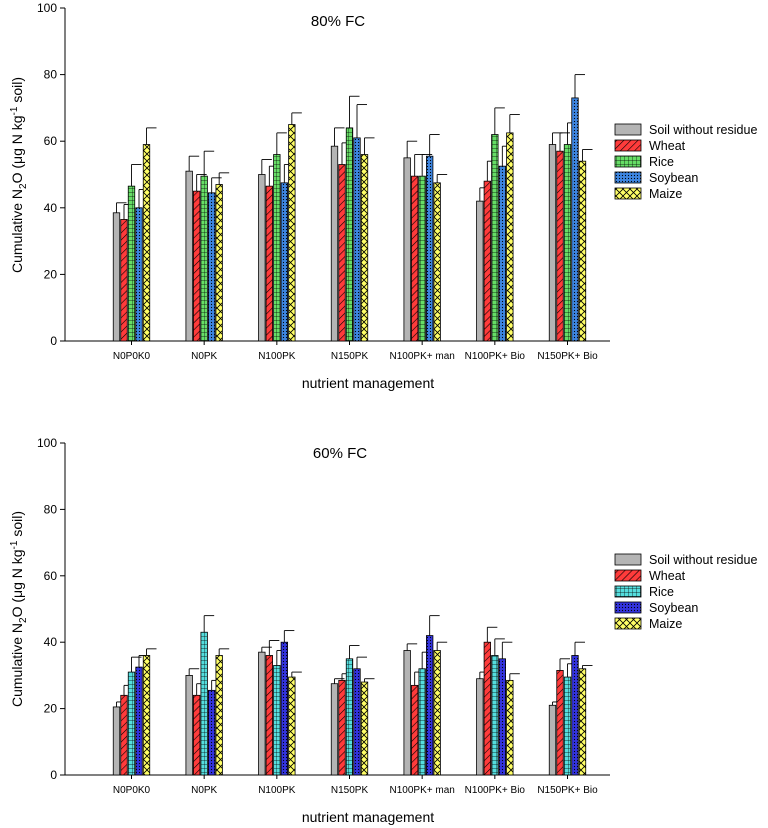  I want to click on y-tick-label: 80, so click(51, 509).